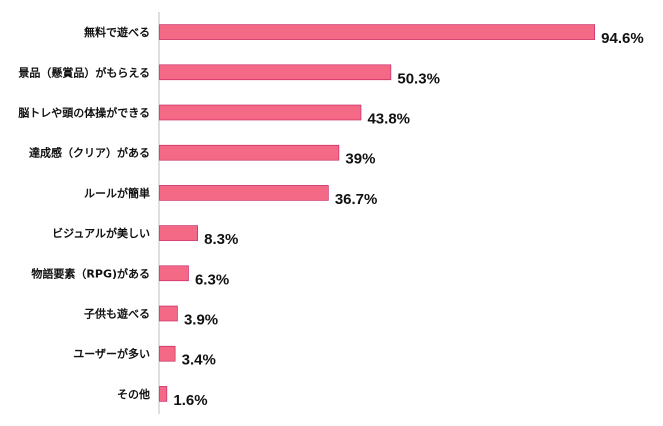  What do you see at coordinates (201, 320) in the screenshot?
I see `value-label: 3.9%` at bounding box center [201, 320].